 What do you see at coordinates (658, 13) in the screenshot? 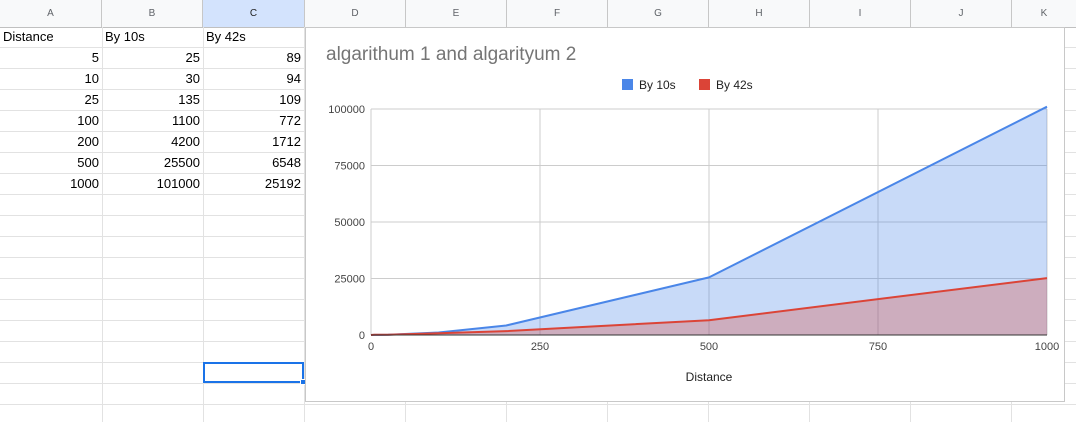
I see `column-header-g: G` at bounding box center [658, 13].